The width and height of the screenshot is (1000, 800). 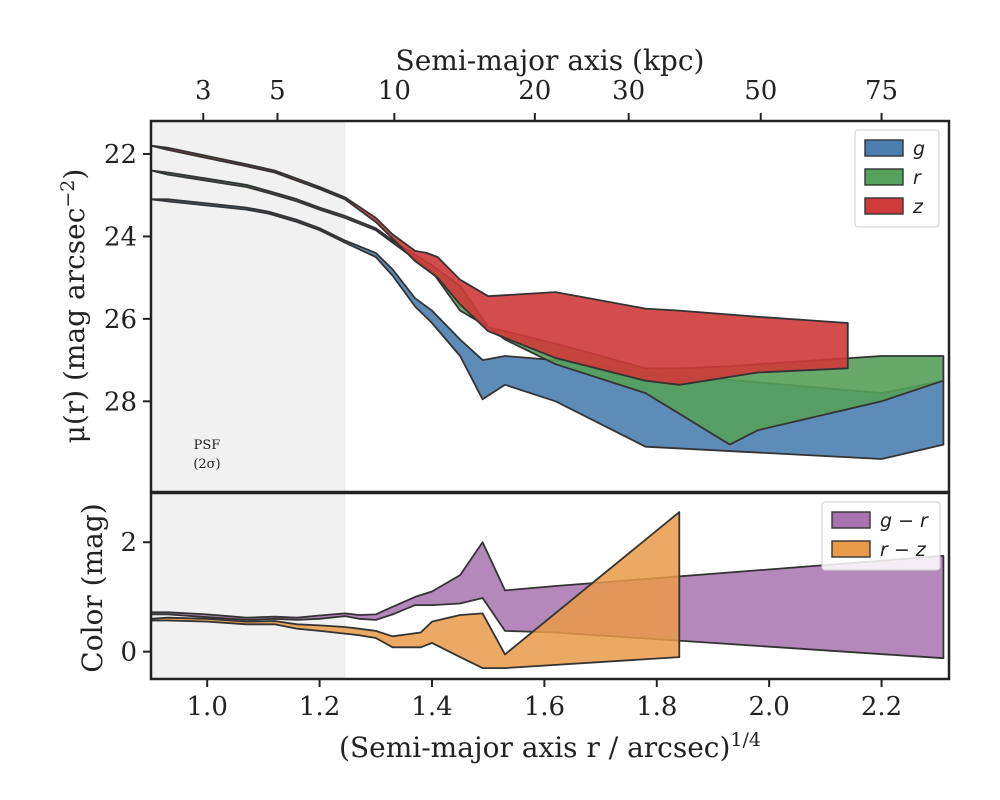 I want to click on y-tick-label: 26, so click(x=120, y=320).